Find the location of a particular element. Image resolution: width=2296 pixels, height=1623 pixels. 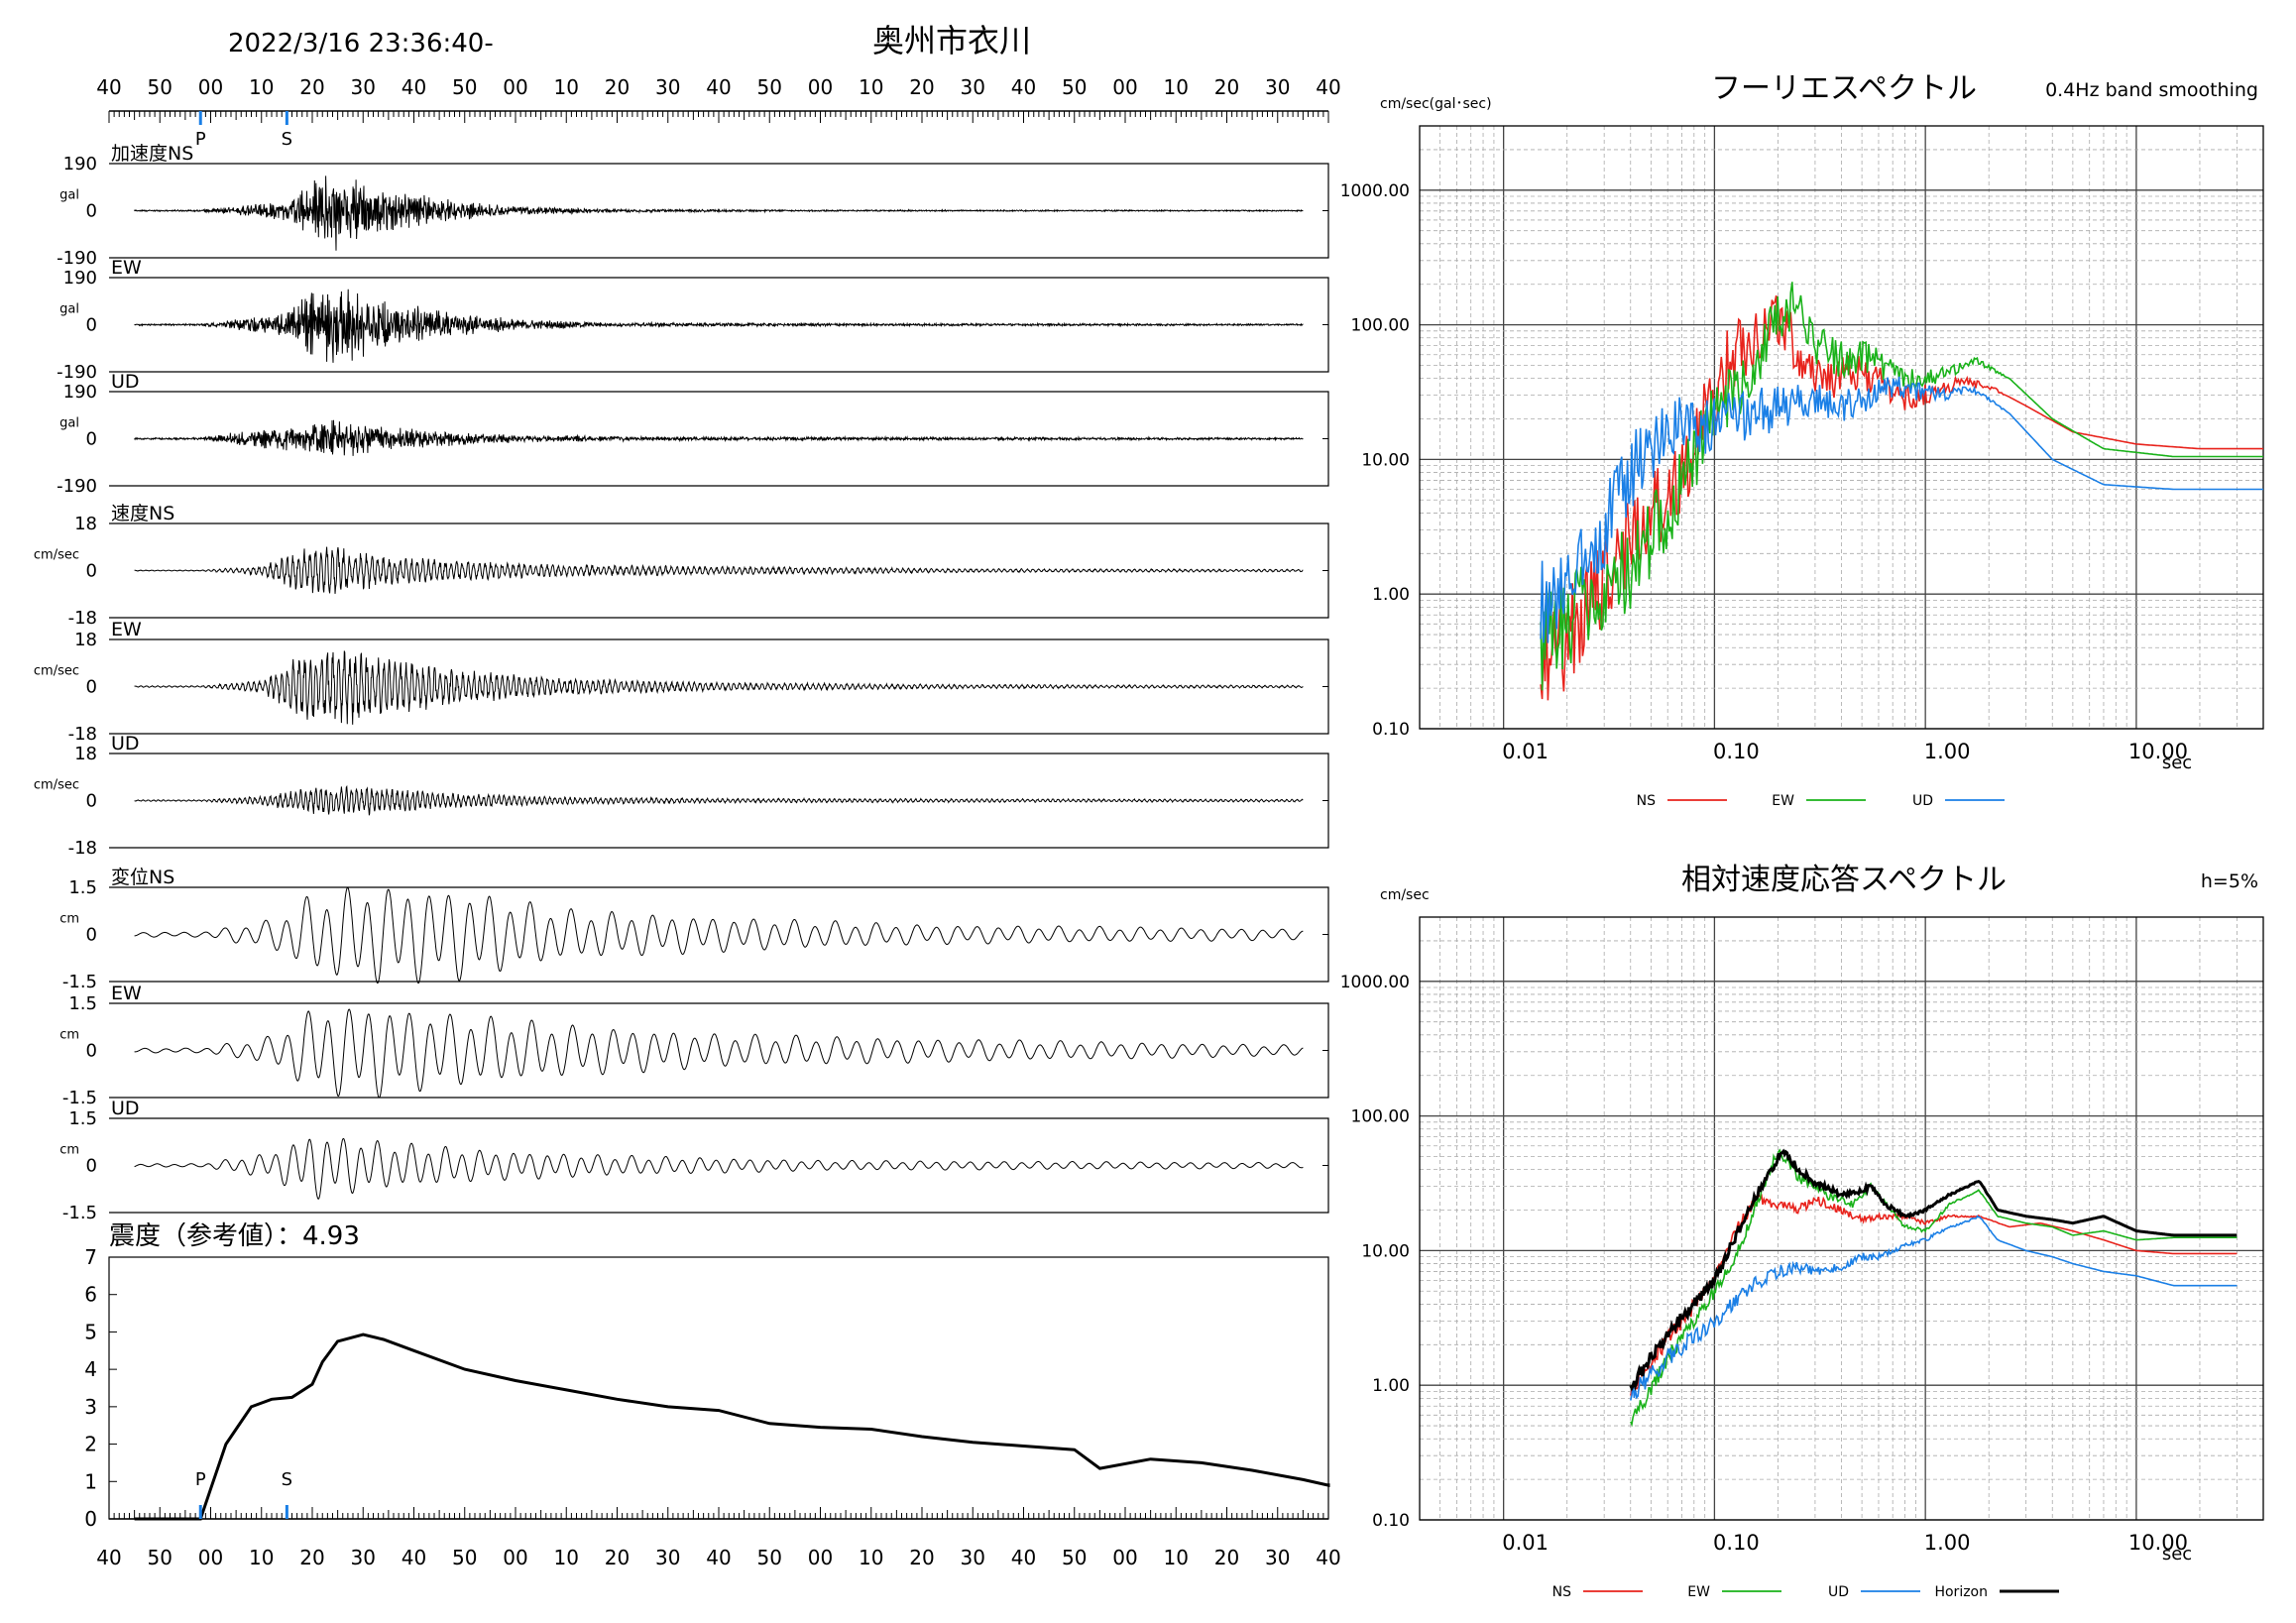

panel-label: 加速度NS is located at coordinates (152, 154).